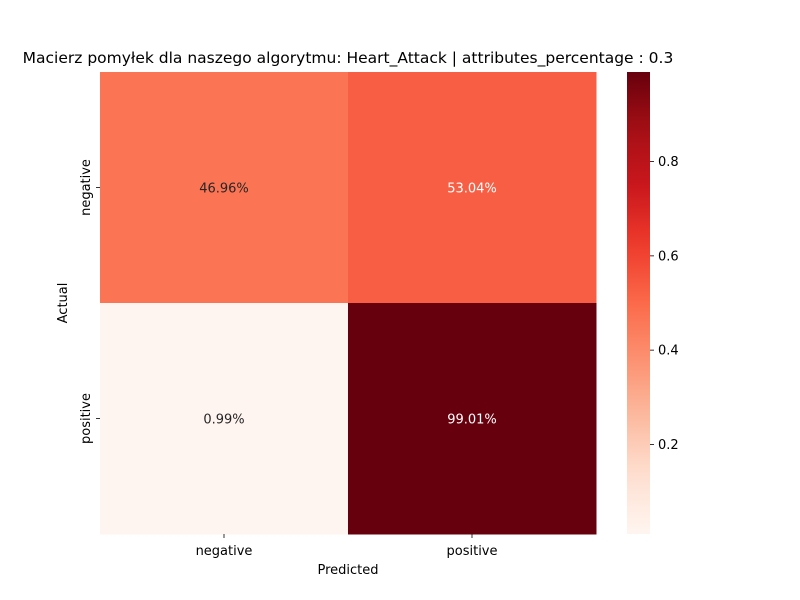 This screenshot has width=800, height=600. I want to click on colorbar-gradient, so click(638, 303).